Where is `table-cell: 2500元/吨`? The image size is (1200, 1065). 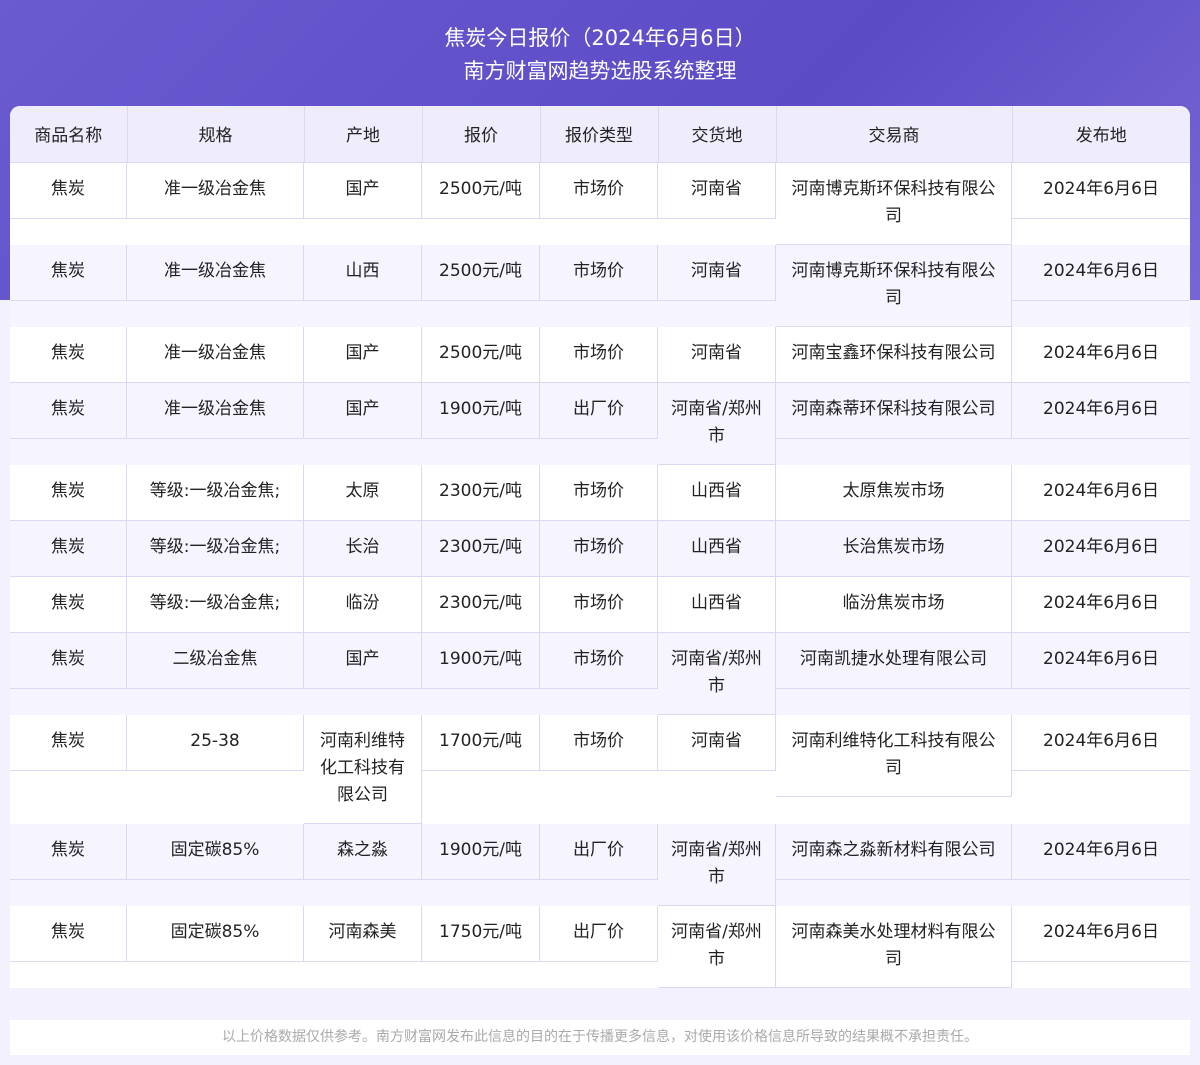 table-cell: 2500元/吨 is located at coordinates (481, 203).